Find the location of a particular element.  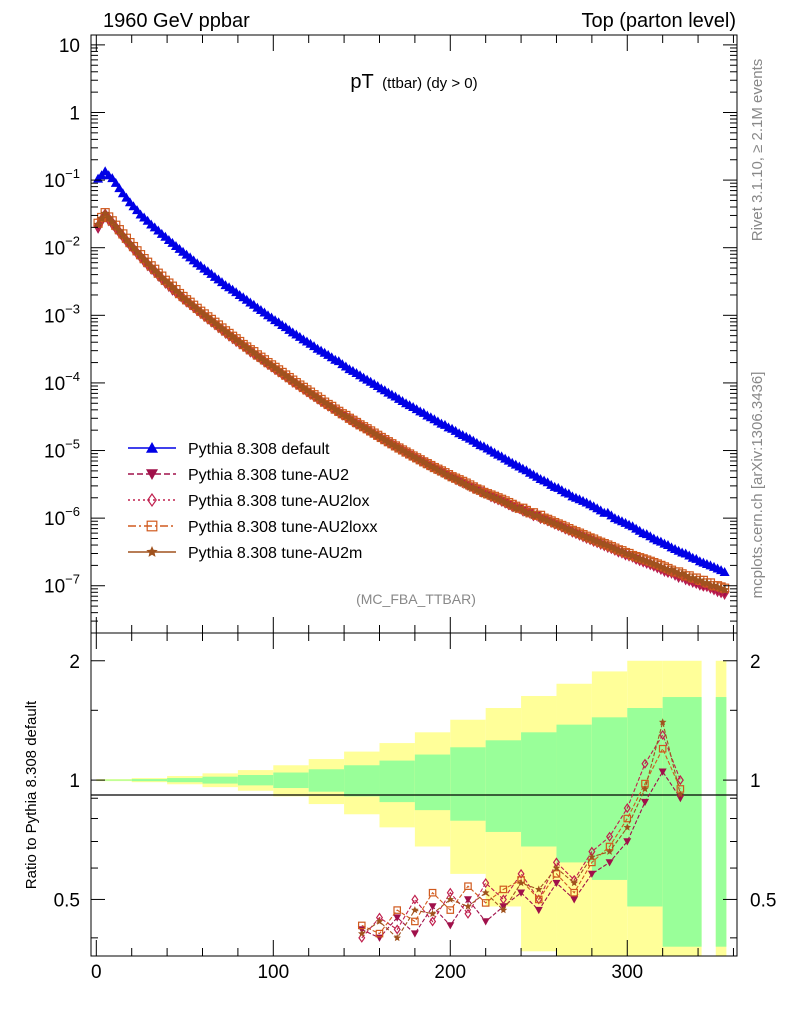

y-tick-label: 1 is located at coordinates (74, 113).